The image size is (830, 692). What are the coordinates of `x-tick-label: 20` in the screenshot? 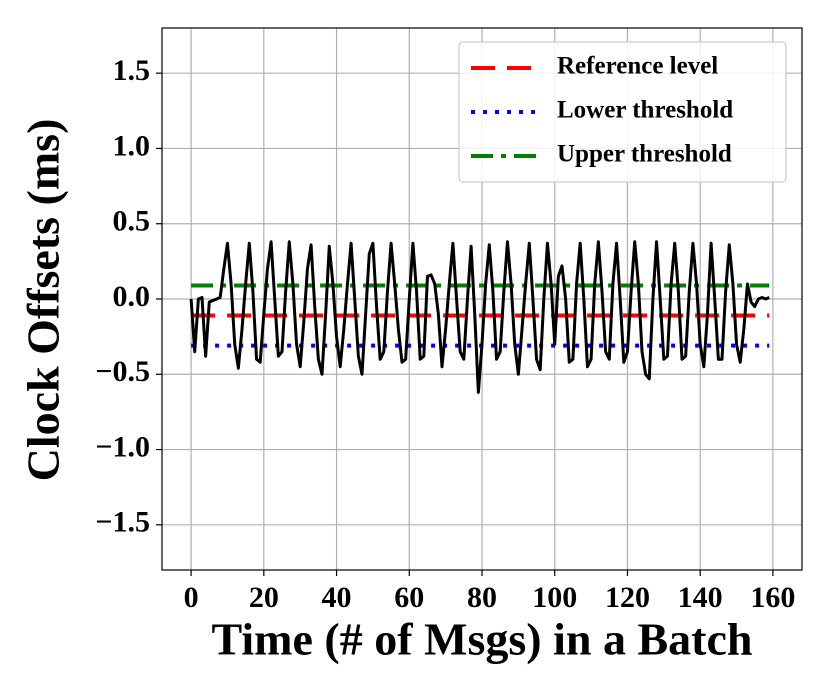 It's located at (264, 597).